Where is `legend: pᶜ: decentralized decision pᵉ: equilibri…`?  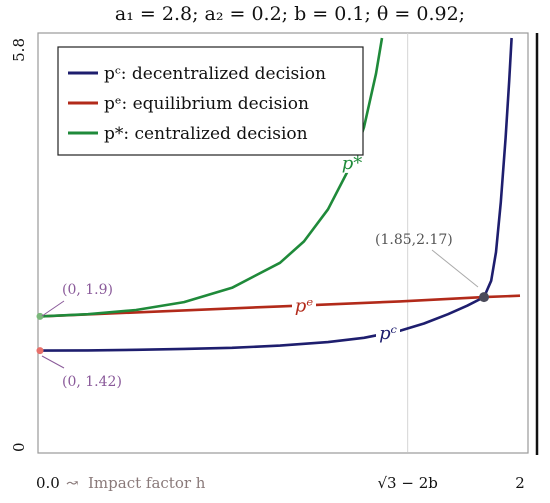
legend: pᶜ: decentralized decision pᵉ: equilibri… is located at coordinates (210, 101).